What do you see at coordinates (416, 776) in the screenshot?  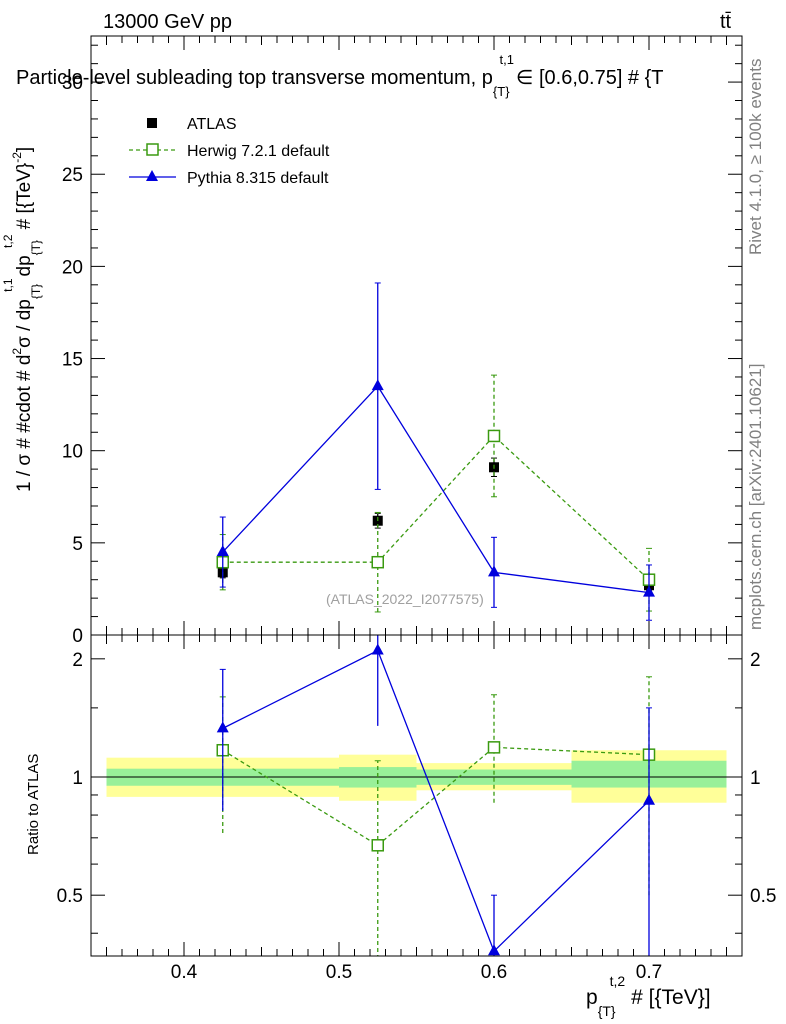 I see `ratio-bands-layer` at bounding box center [416, 776].